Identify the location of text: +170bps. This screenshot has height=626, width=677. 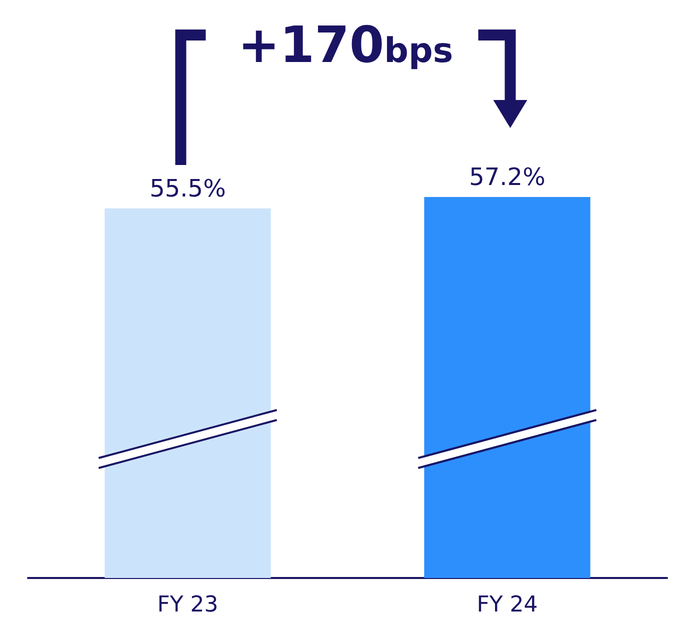
(346, 45).